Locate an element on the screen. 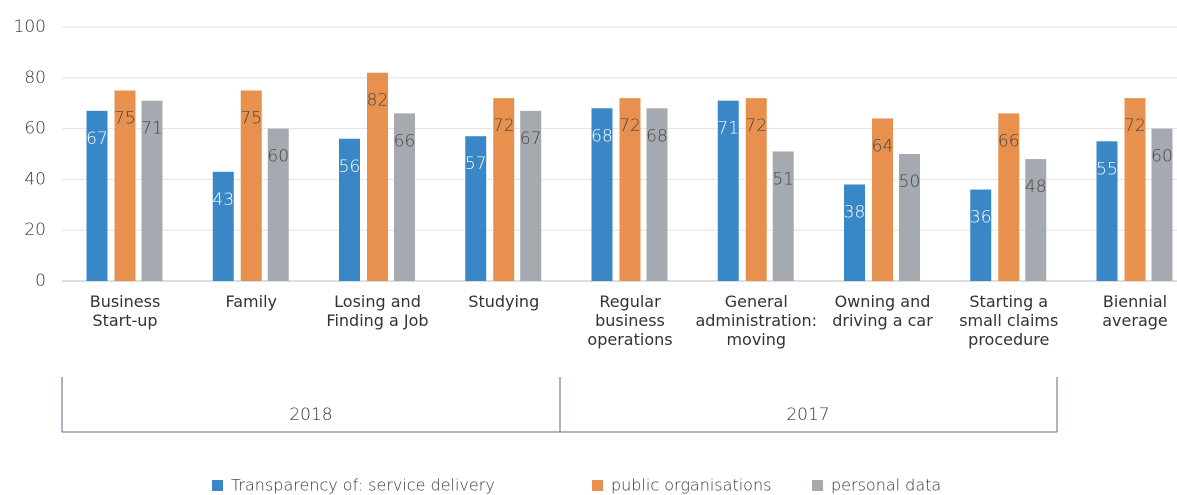  group-label: 2018 is located at coordinates (310, 415).